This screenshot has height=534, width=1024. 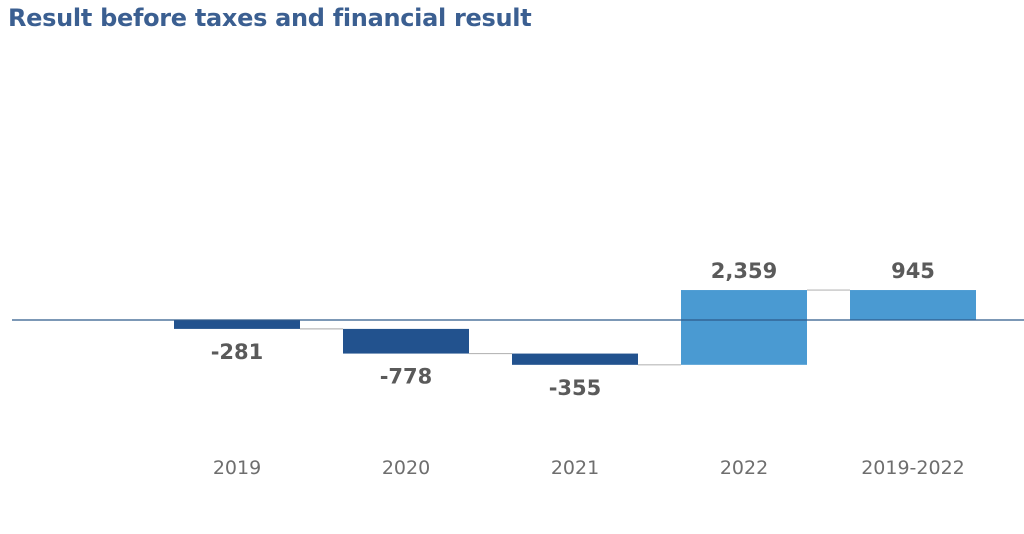 I want to click on value-label: 945, so click(x=913, y=271).